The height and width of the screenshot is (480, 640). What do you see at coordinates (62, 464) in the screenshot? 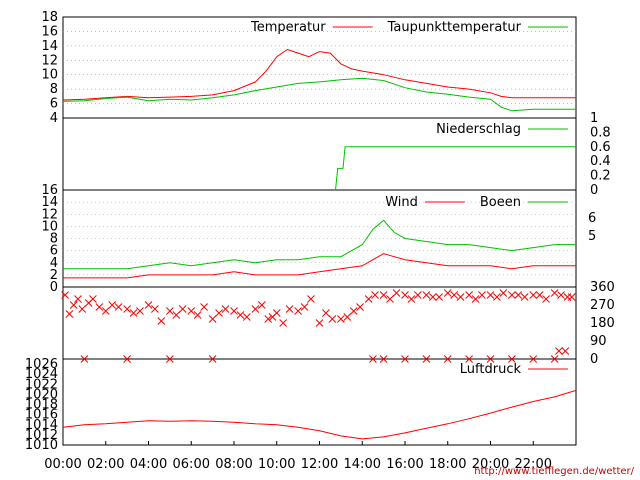
I see `x-tick-label: 00:00` at bounding box center [62, 464].